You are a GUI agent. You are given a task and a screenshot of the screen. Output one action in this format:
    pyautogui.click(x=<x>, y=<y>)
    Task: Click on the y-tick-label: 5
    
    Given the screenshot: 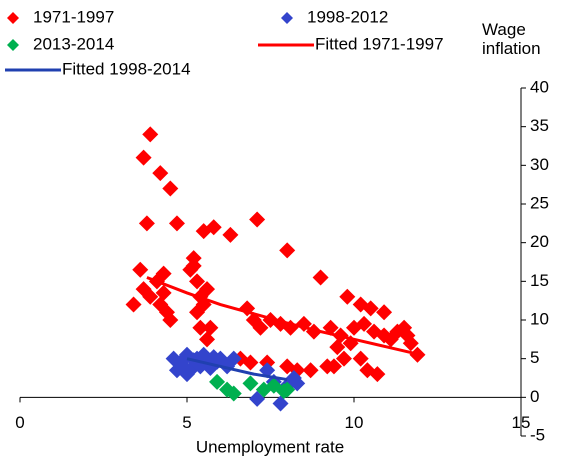 What is the action you would take?
    pyautogui.click(x=534, y=357)
    